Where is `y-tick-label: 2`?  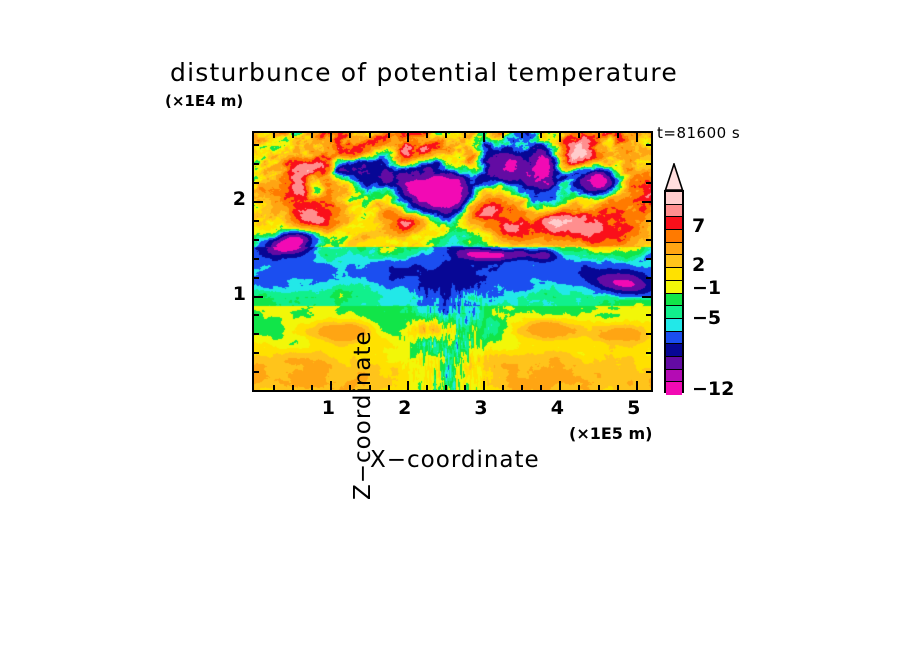 y-tick-label: 2 is located at coordinates (239, 199).